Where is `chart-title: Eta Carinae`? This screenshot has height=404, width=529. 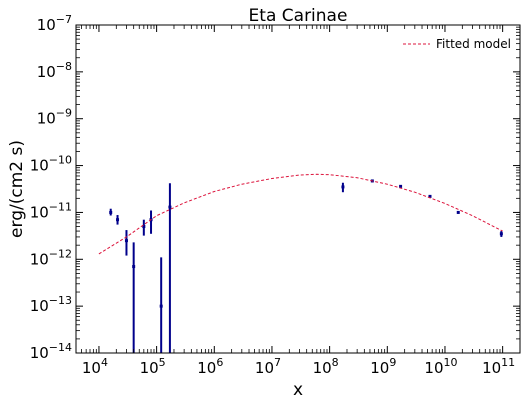 chart-title: Eta Carinae is located at coordinates (298, 16).